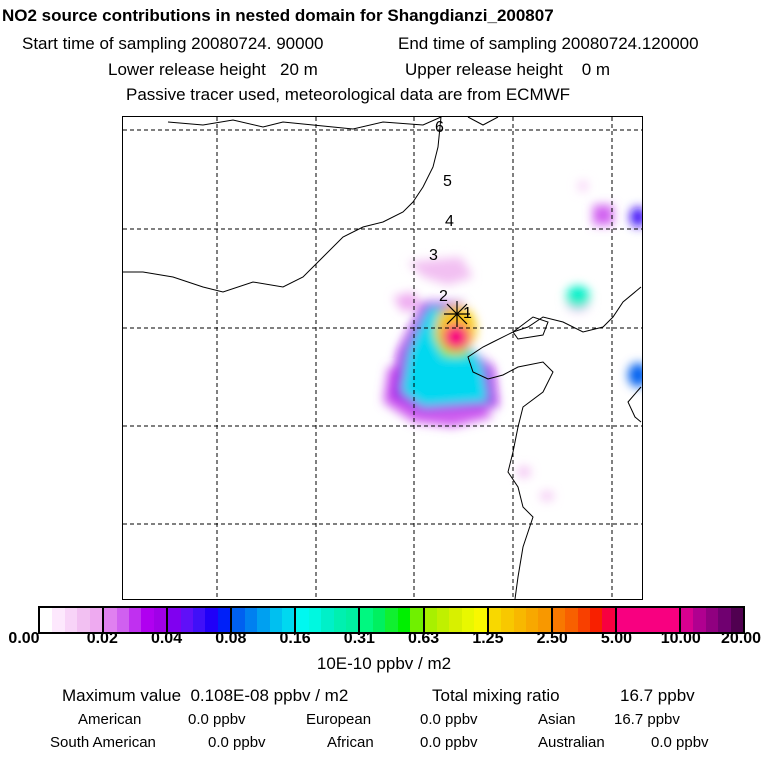 The width and height of the screenshot is (768, 768). Describe the element at coordinates (173, 43) in the screenshot. I see `start-time-label: Start time of sampling 20080724. 90000` at that location.